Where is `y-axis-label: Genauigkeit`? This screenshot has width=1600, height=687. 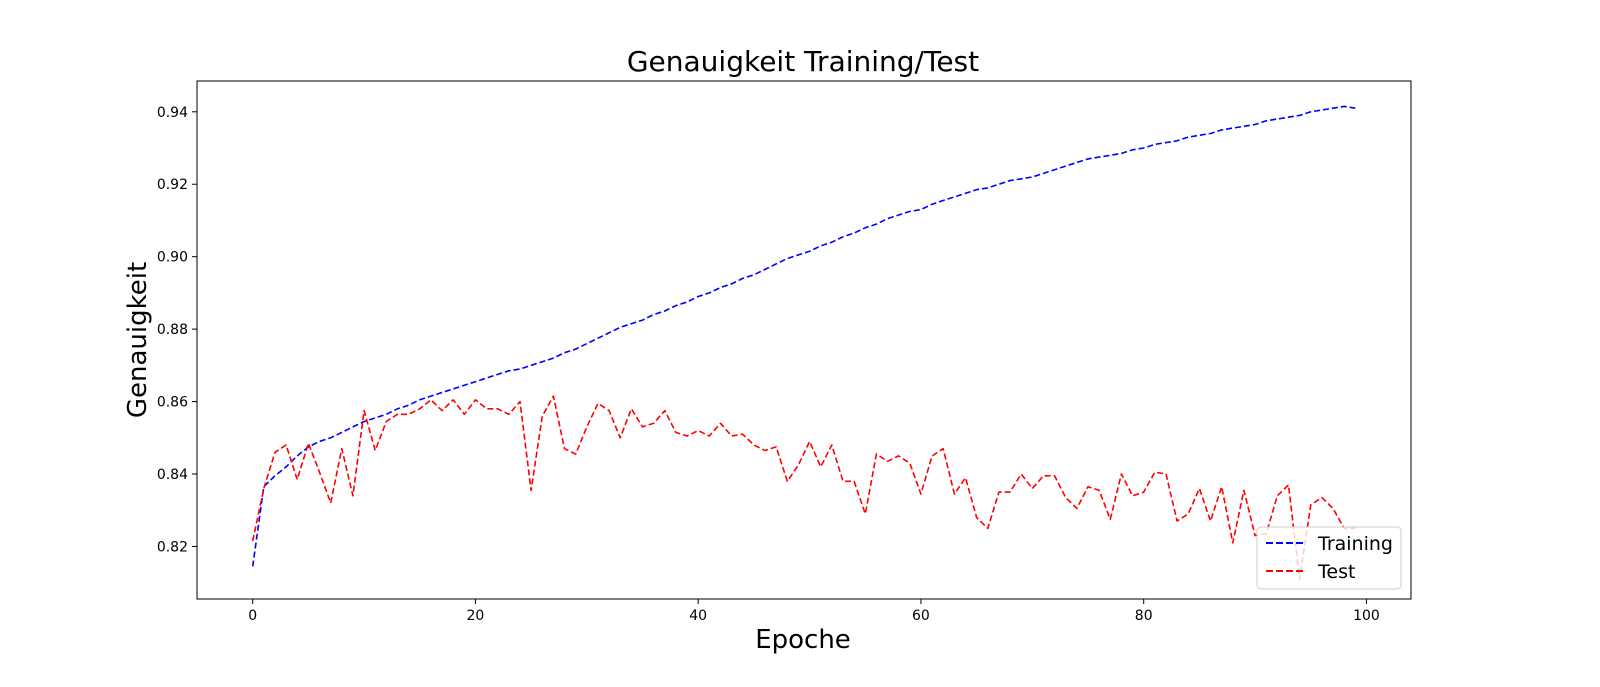 y-axis-label: Genauigkeit is located at coordinates (138, 340).